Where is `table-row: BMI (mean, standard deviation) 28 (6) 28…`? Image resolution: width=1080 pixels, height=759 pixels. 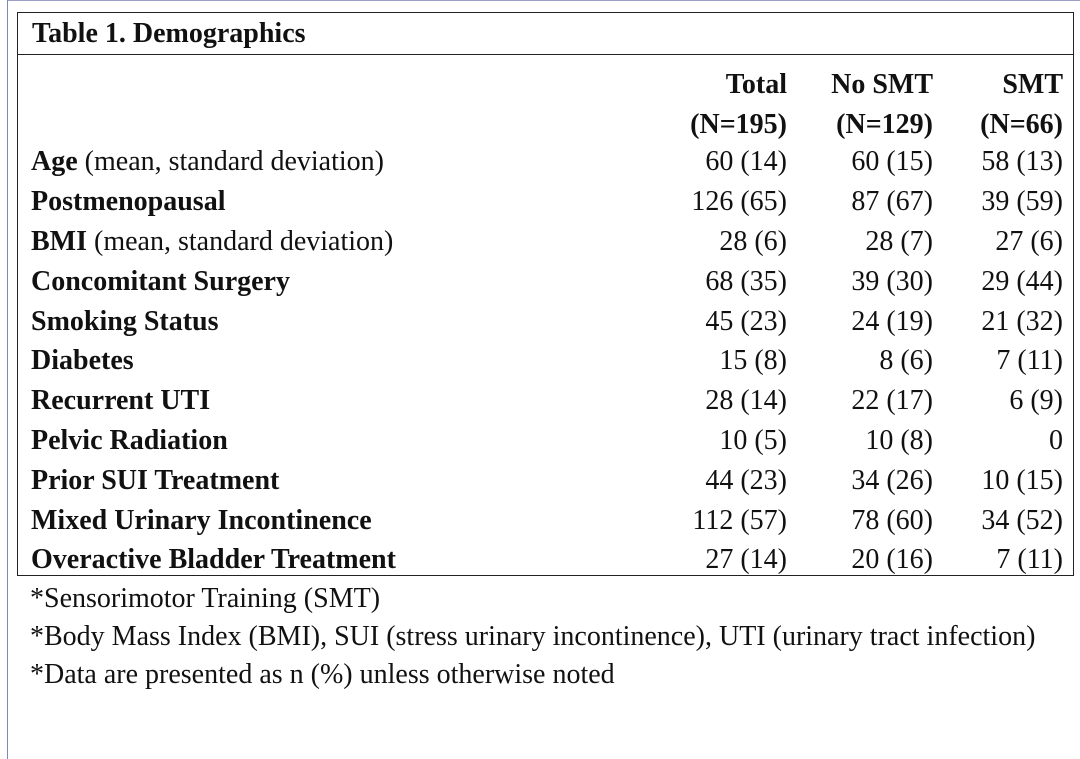
table-row: BMI (mean, standard deviation) 28 (6) 28… is located at coordinates (547, 242).